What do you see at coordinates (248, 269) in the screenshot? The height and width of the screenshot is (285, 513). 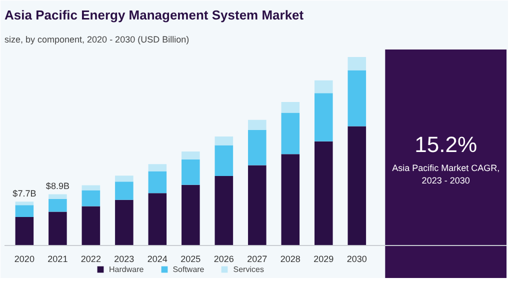 I see `legend-label: Services` at bounding box center [248, 269].